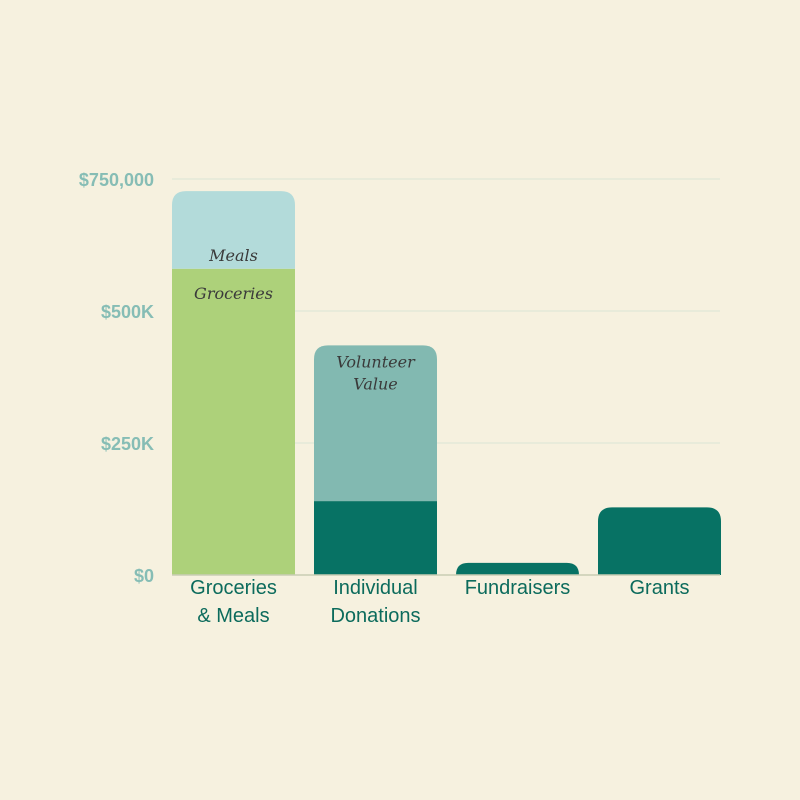 The image size is (800, 800). I want to click on y-tick-label: $750,000, so click(116, 180).